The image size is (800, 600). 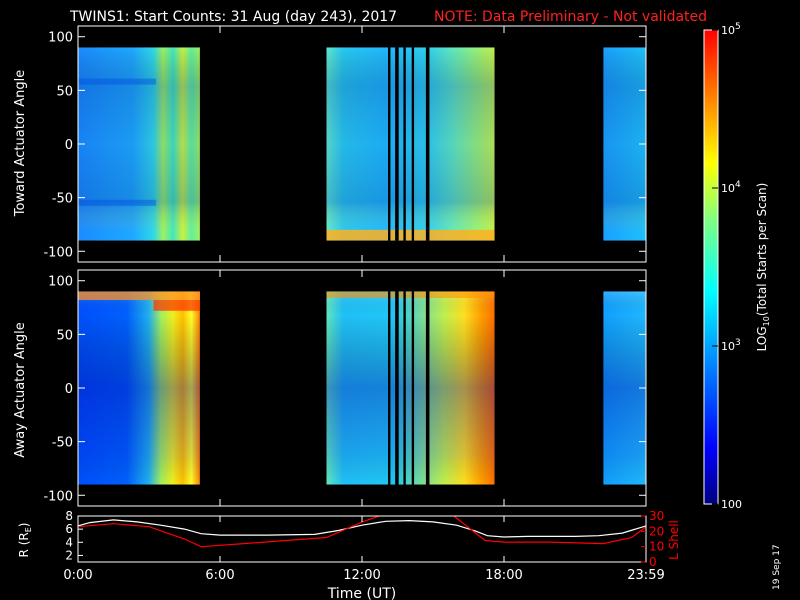 What do you see at coordinates (20, 143) in the screenshot?
I see `toward-y-label: Toward Actuator Angle` at bounding box center [20, 143].